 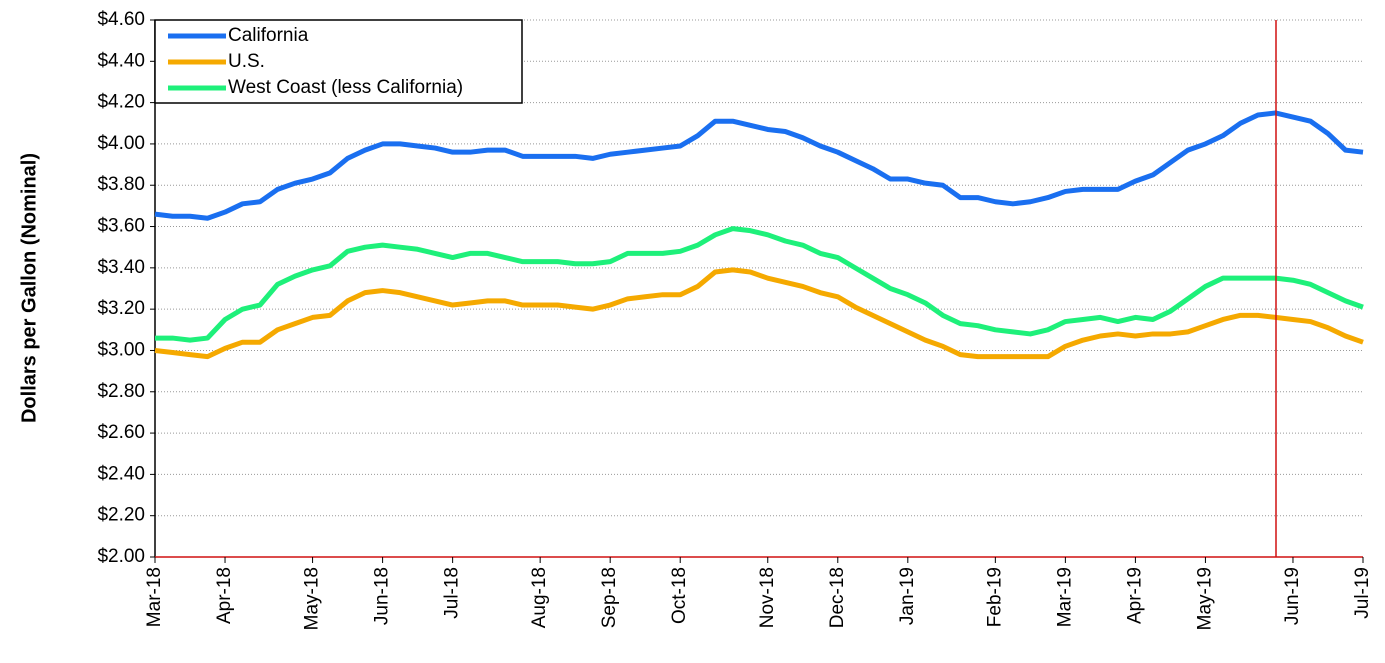 What do you see at coordinates (1064, 597) in the screenshot?
I see `x-tick-label: Mar-19` at bounding box center [1064, 597].